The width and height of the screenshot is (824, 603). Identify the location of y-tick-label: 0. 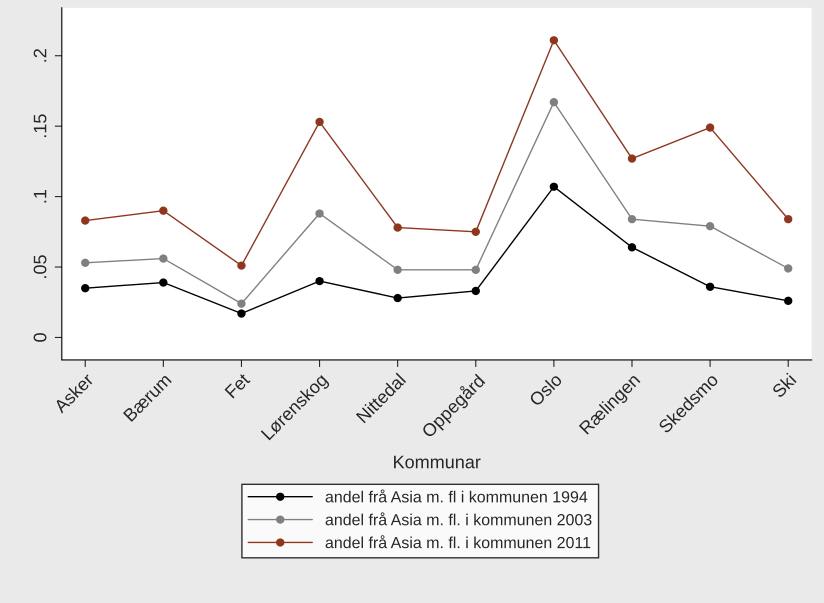
(40, 337).